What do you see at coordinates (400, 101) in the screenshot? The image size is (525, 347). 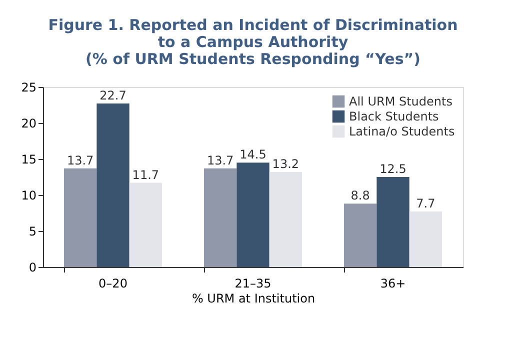 I see `legend-label: All URM Students` at bounding box center [400, 101].